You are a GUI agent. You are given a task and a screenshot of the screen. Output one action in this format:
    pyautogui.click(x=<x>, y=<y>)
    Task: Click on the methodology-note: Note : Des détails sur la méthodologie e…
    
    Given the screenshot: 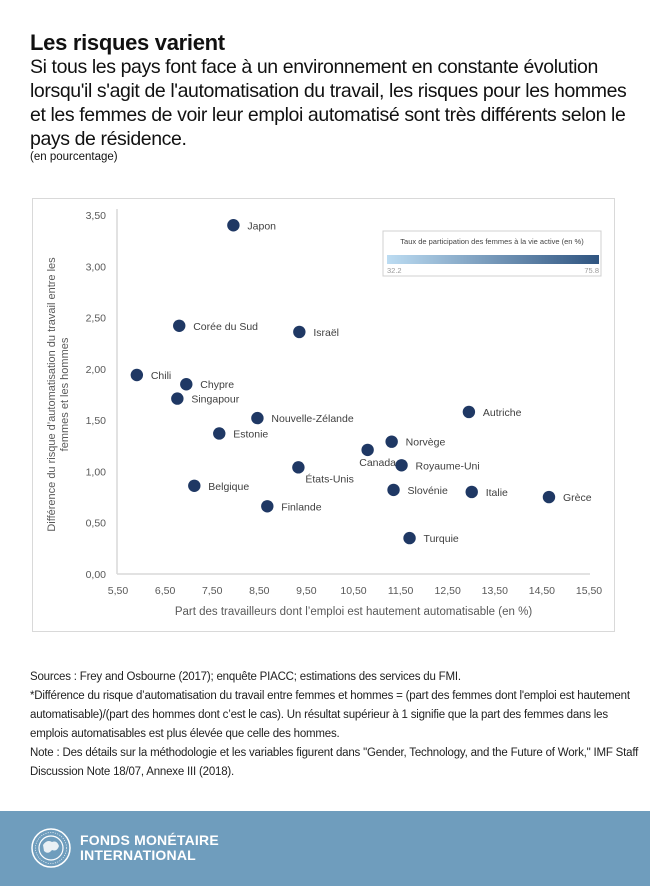 What is the action you would take?
    pyautogui.click(x=334, y=762)
    